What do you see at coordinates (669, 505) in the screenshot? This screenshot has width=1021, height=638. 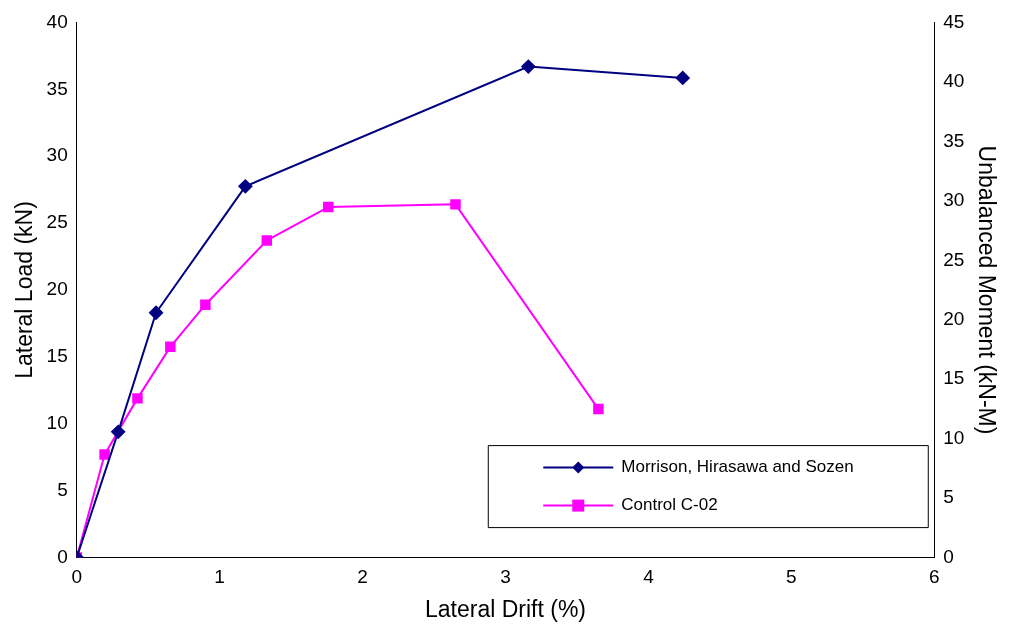 I see `legend-label: Control C-02` at bounding box center [669, 505].